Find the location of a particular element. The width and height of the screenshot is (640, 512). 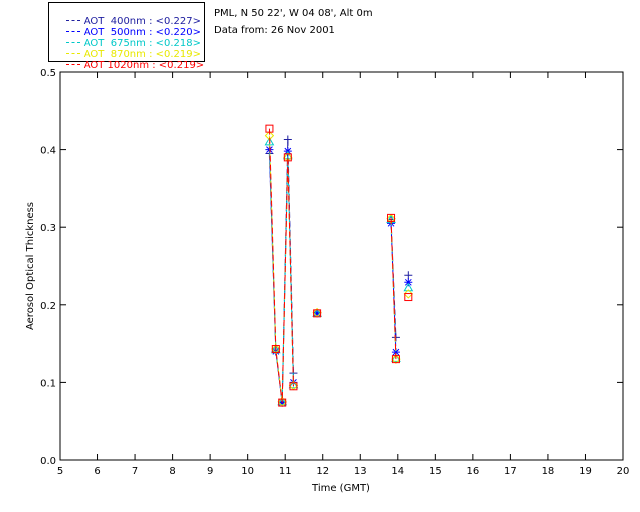

x-tick-label: 10 is located at coordinates (247, 471).